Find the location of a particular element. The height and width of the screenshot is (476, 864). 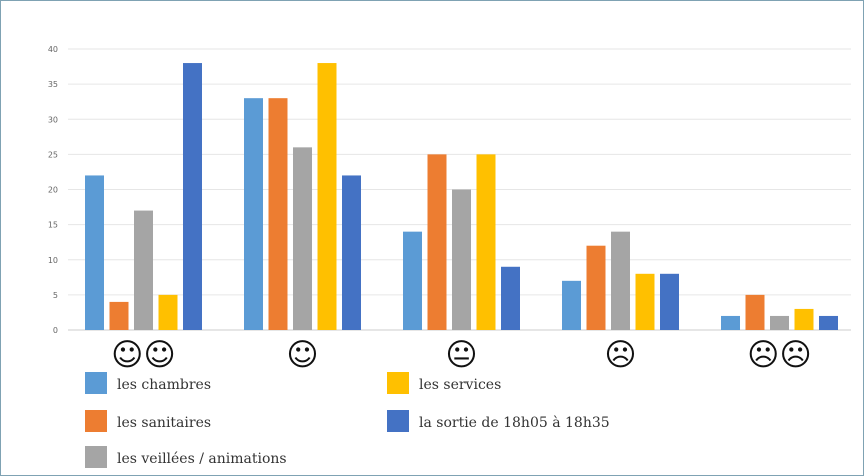

x-category-label: ☹ is located at coordinates (620, 355).